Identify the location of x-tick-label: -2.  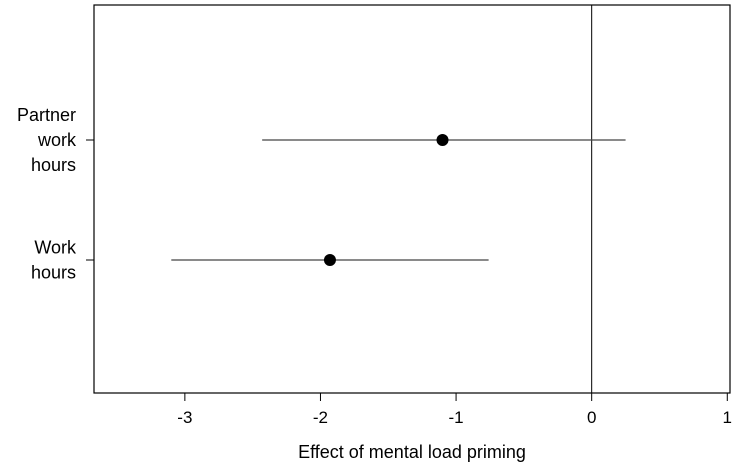
(320, 417).